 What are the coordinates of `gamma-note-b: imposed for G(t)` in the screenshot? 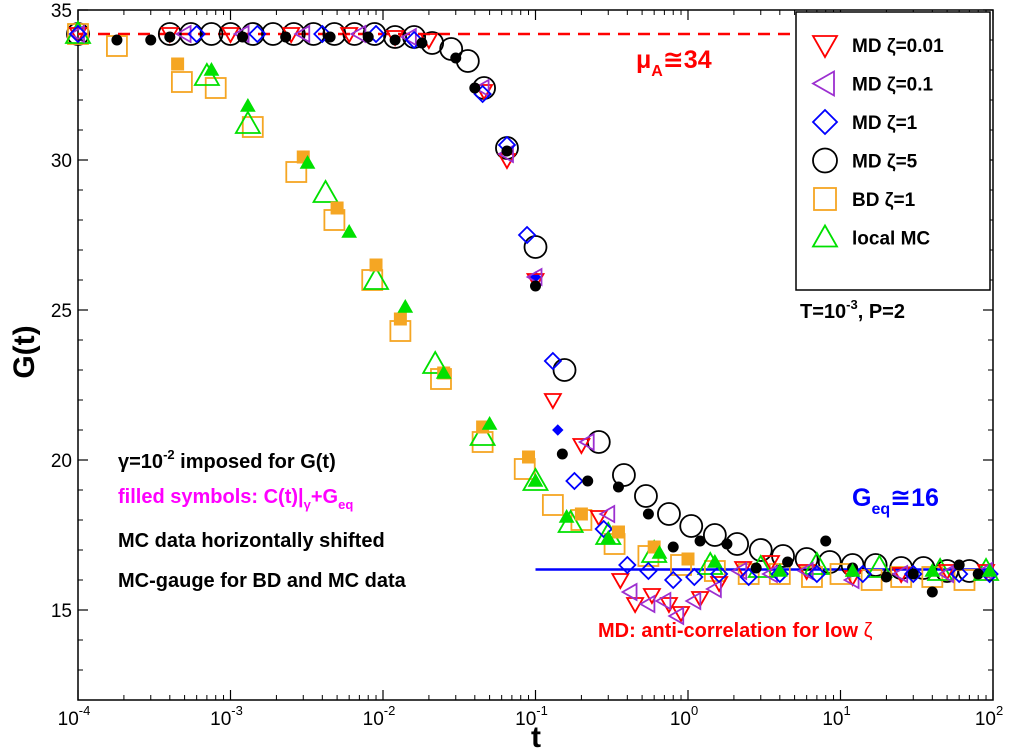 It's located at (255, 462).